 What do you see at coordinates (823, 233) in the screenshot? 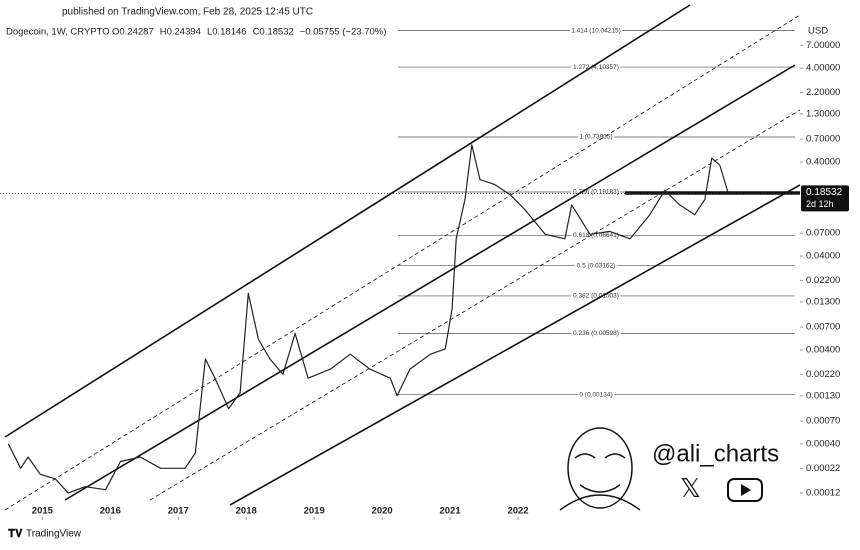
I see `y-tick-label: 0.07000` at bounding box center [823, 233].